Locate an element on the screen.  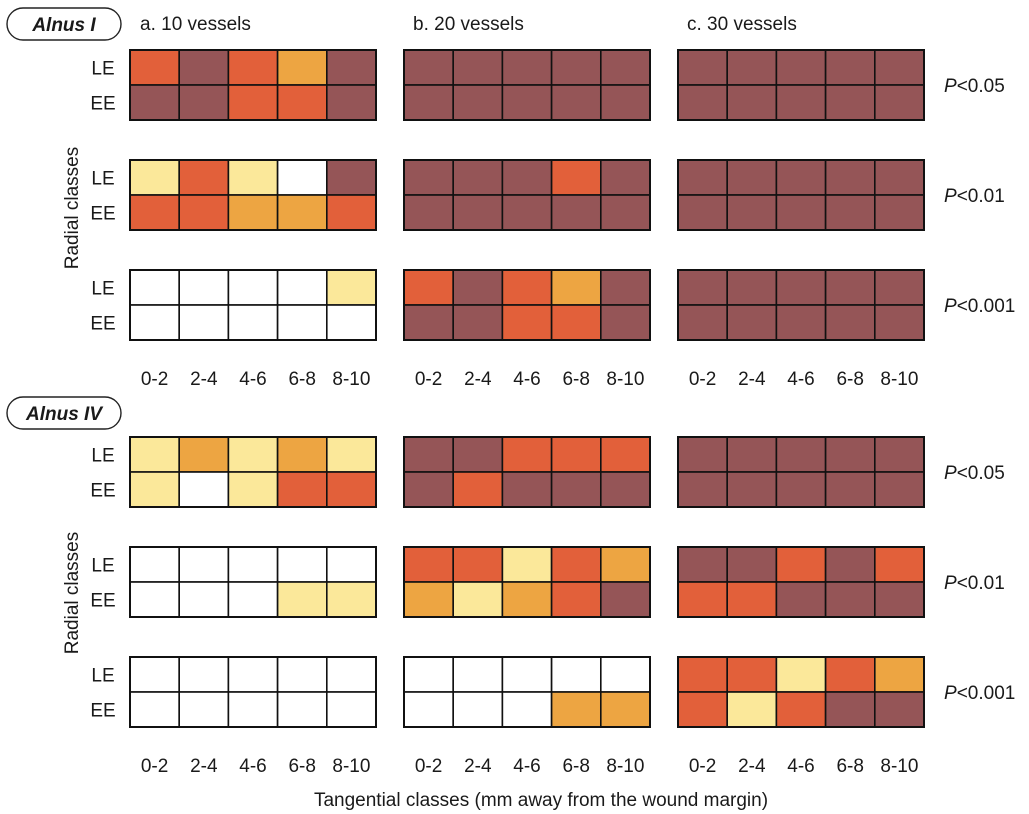
column-header-20-vessels: b. 20 vessels is located at coordinates (468, 24).